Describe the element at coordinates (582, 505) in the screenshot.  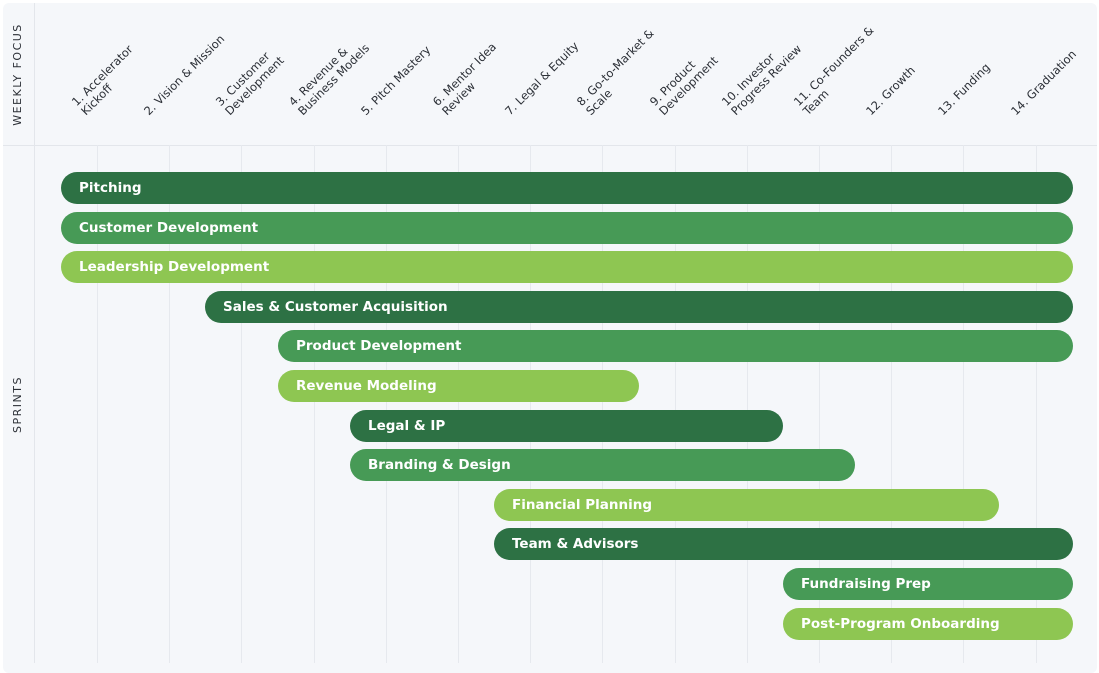
I see `sprint-bar-label: Financial Planning` at that location.